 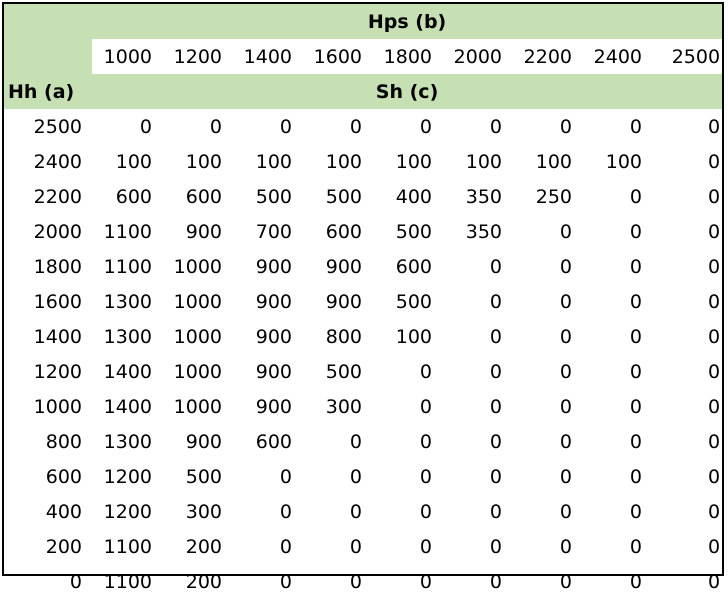 I want to click on column-header-cell: 1400, so click(x=267, y=56).